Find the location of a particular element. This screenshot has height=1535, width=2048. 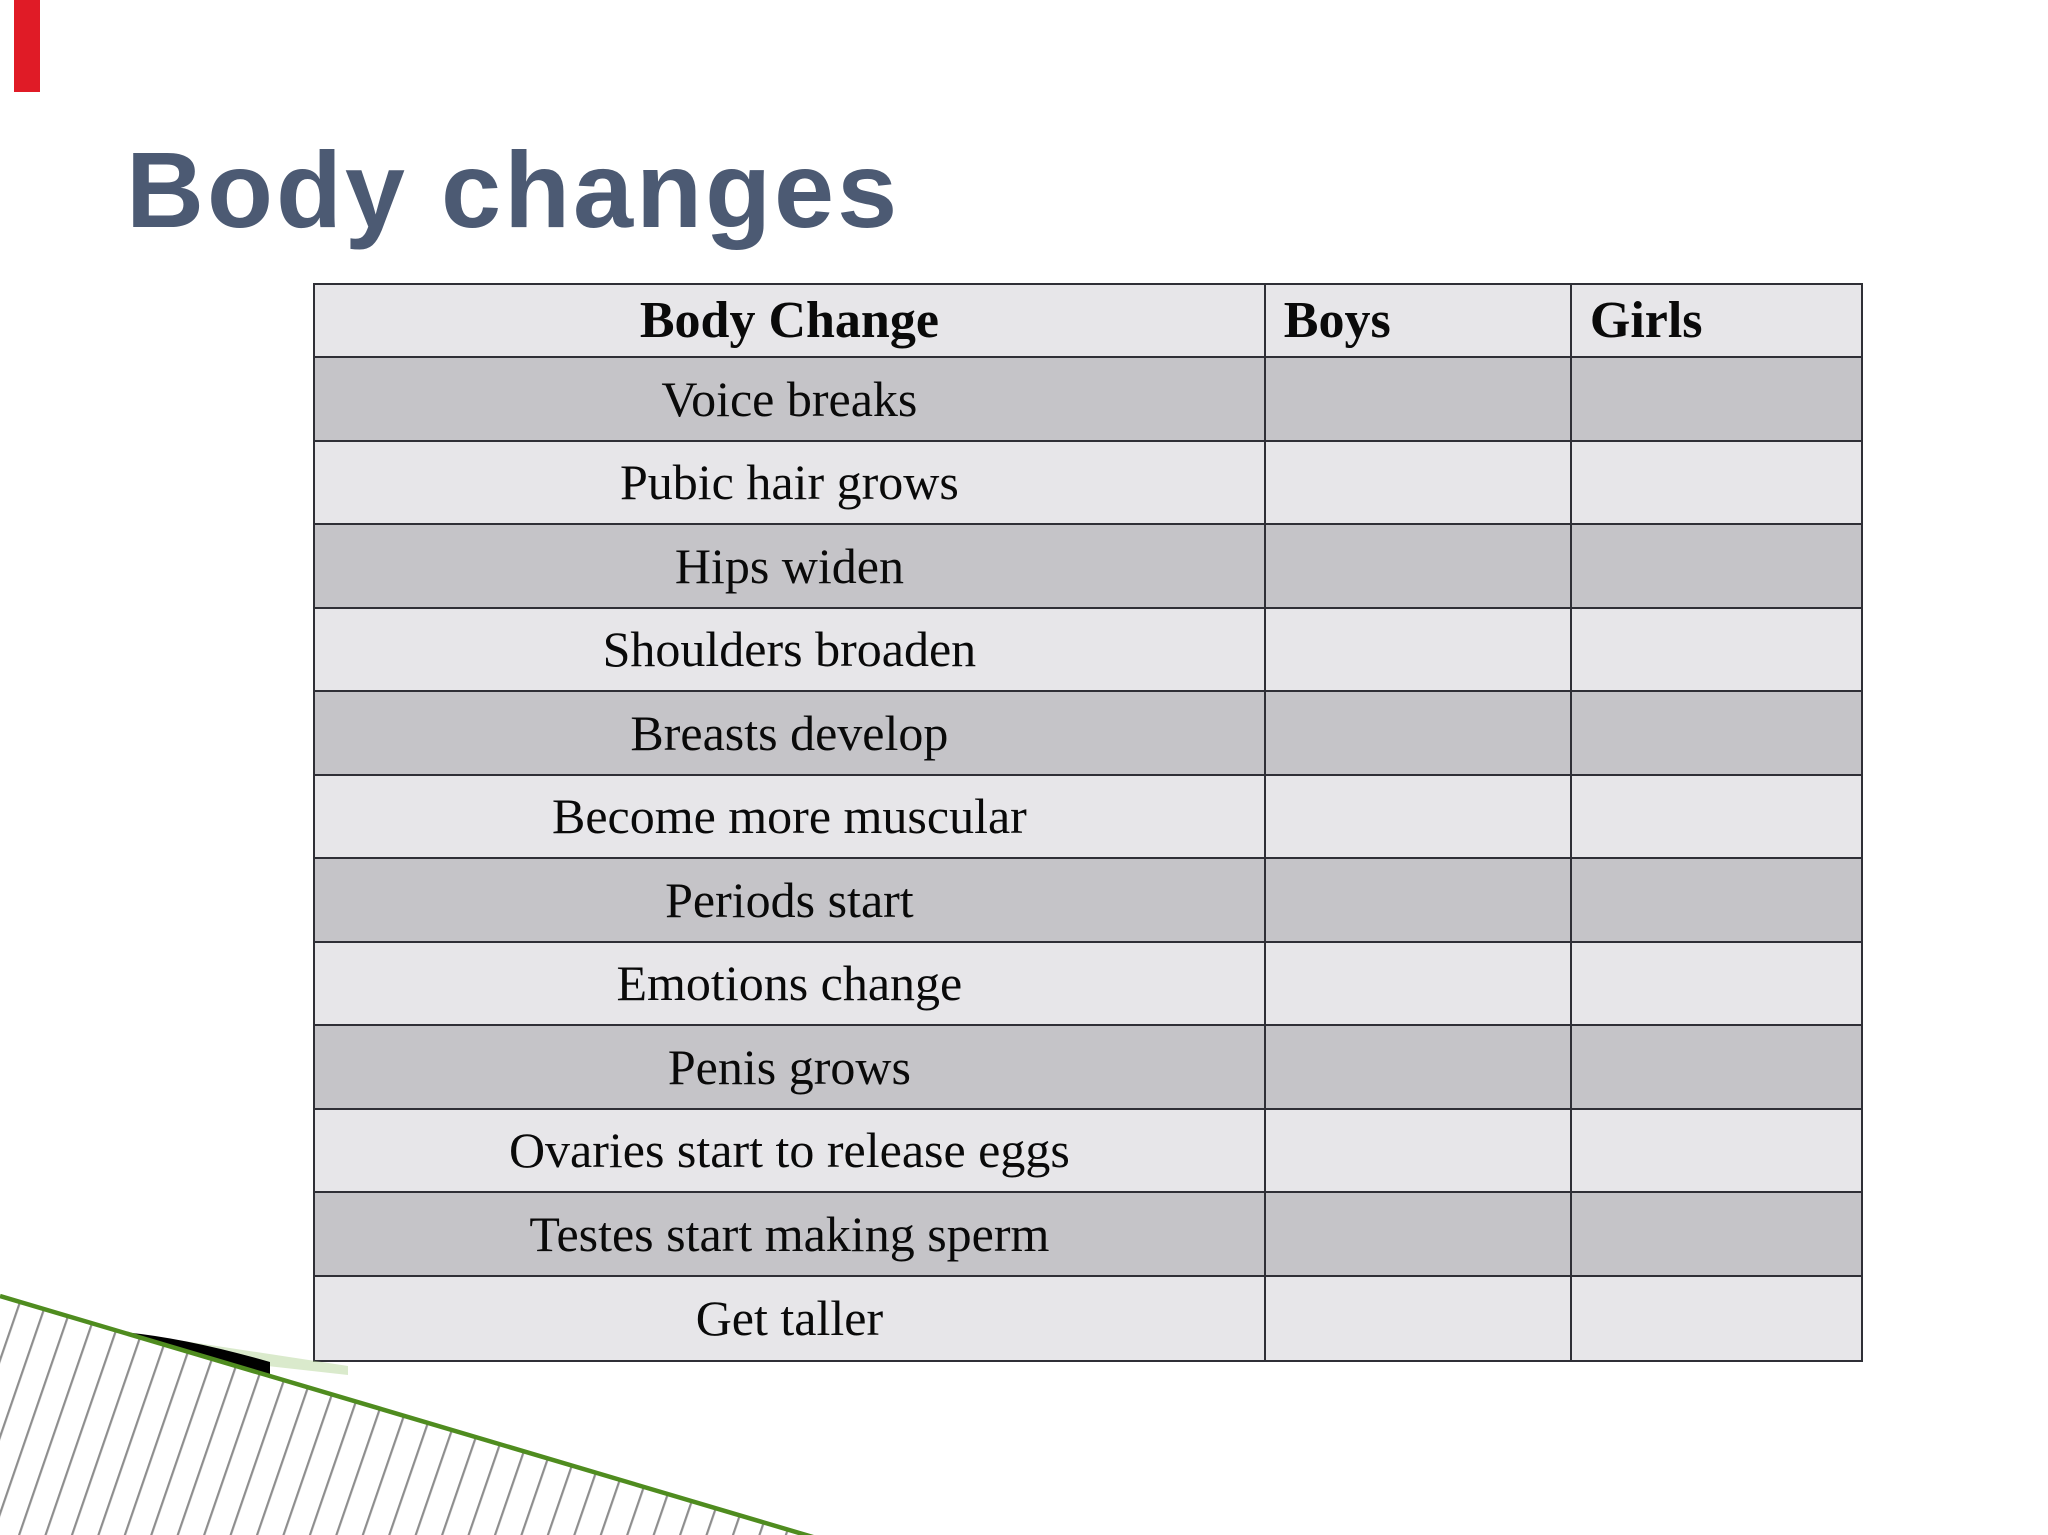

table-cell-row8-col1 is located at coordinates (1418, 1068).